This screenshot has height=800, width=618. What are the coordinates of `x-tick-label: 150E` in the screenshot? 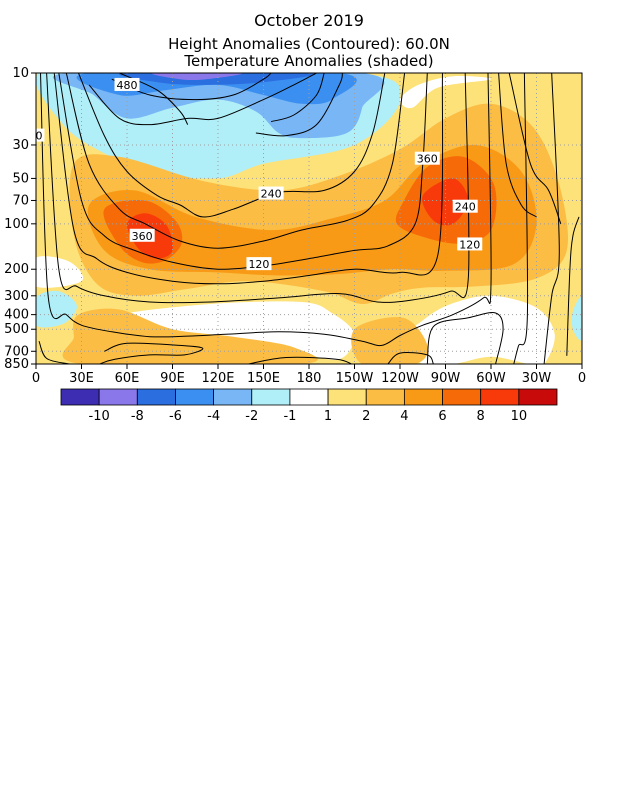 It's located at (263, 378).